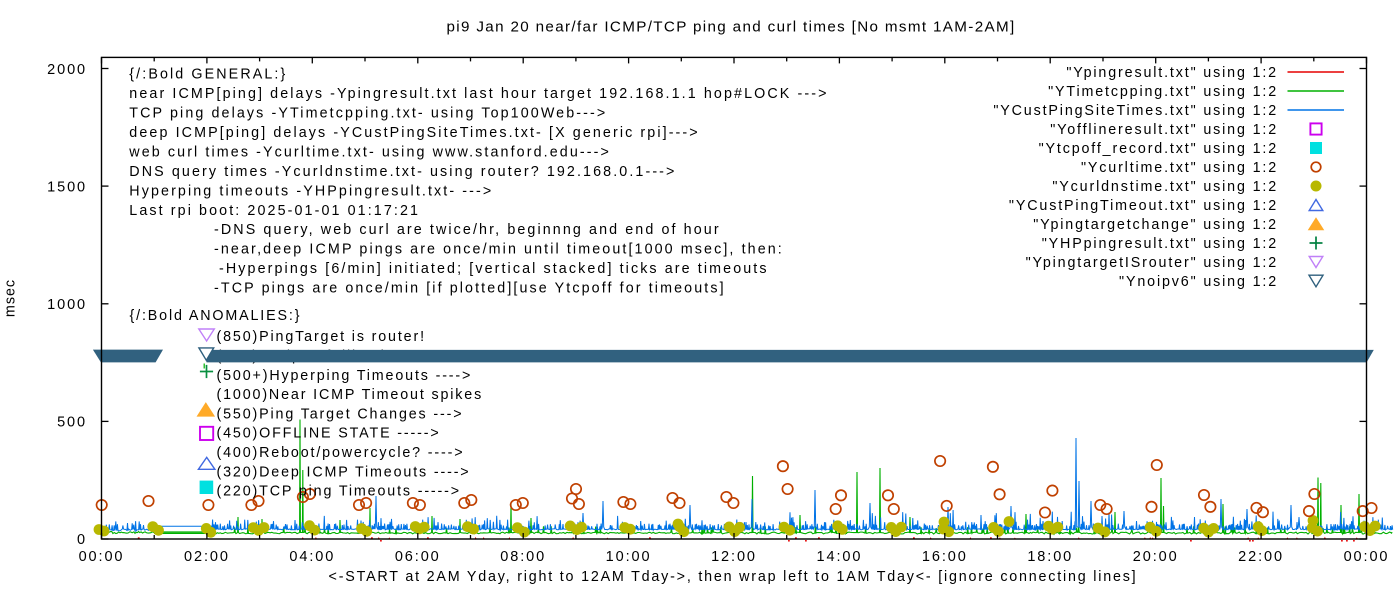  What do you see at coordinates (67, 70) in the screenshot?
I see `svg-text: 2000` at bounding box center [67, 70].